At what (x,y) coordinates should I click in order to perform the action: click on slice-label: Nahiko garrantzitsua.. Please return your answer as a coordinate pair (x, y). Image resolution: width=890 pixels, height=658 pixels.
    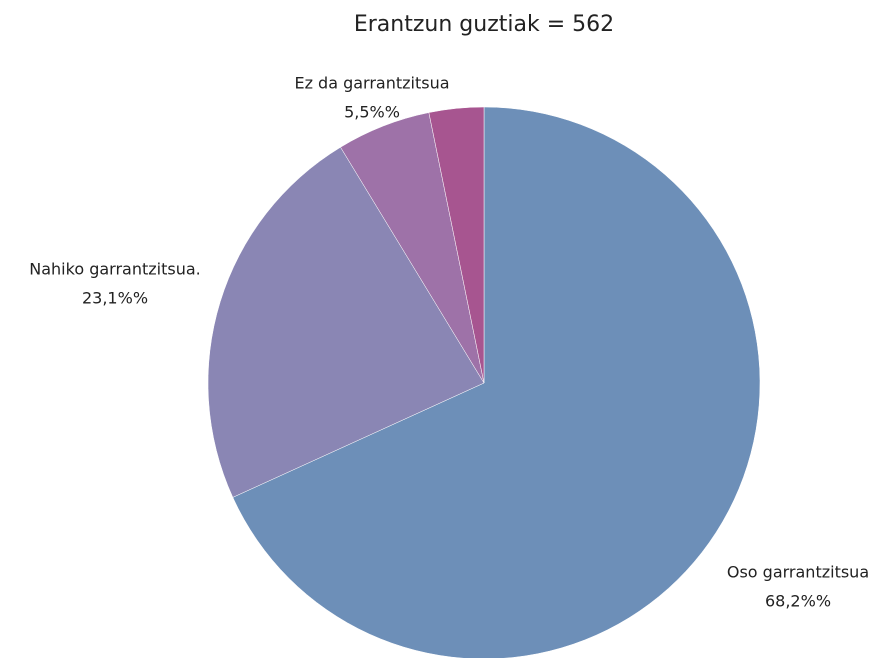
    Looking at the image, I should click on (114, 269).